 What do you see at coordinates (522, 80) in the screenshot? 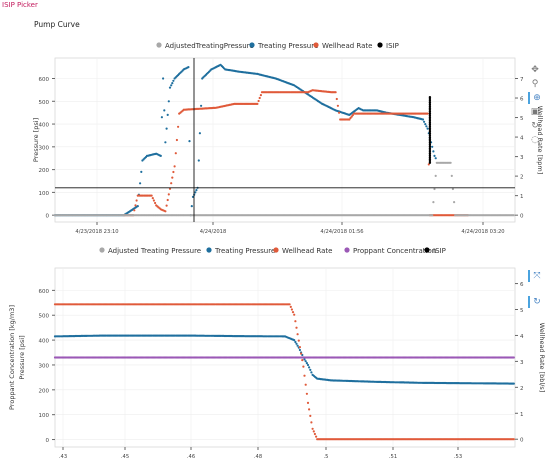
I see `y2-tick-label: 7` at bounding box center [522, 80].